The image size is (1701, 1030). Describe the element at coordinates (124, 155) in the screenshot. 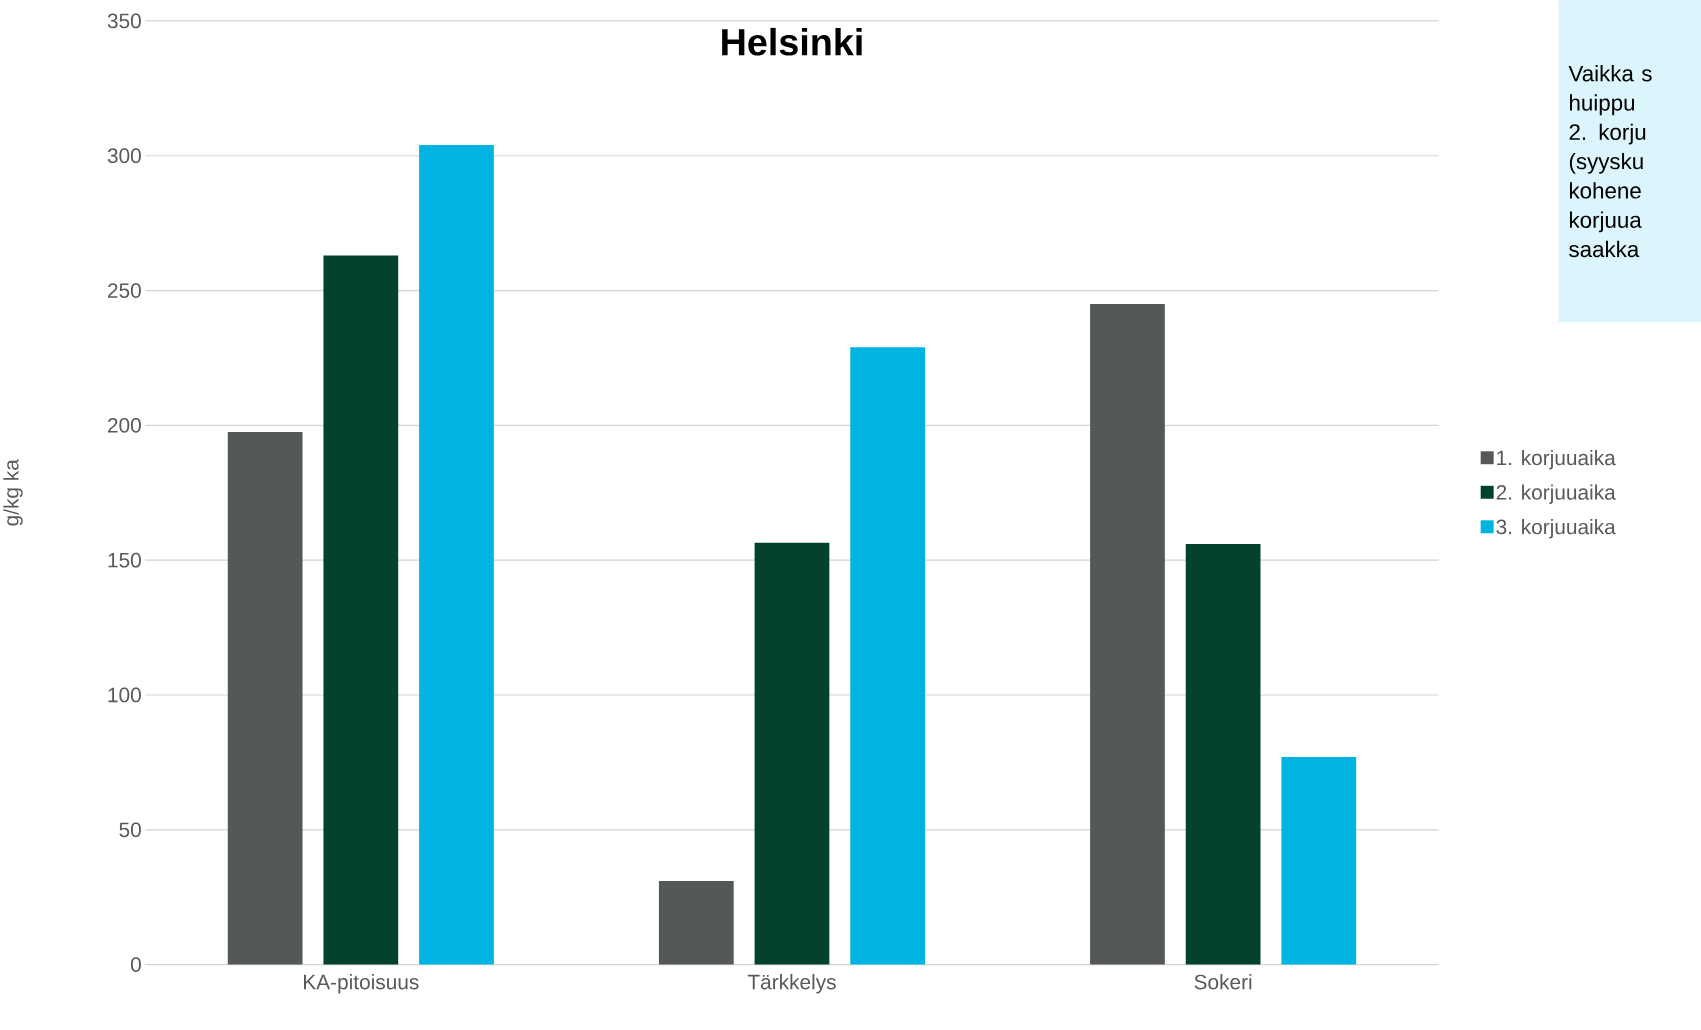

I see `y-tick-label: 300` at that location.